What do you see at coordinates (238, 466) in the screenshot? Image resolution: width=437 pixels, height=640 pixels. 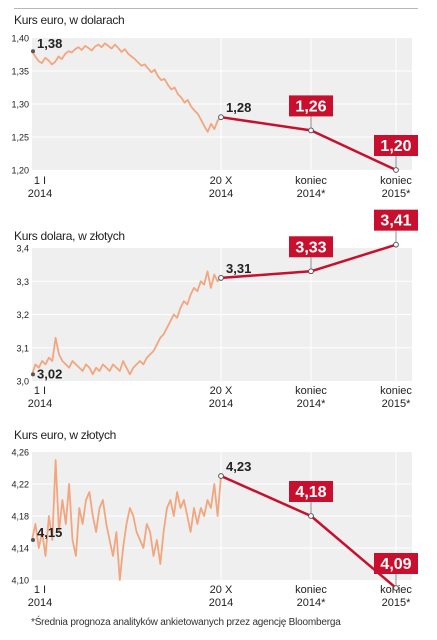 I see `forecast-value-label: 4,23` at bounding box center [238, 466].